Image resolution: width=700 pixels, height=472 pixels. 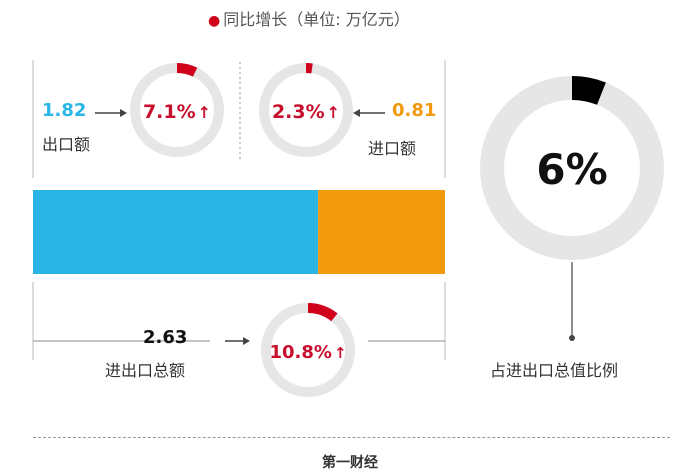 I want to click on export-label: 出口额, so click(x=66, y=143).